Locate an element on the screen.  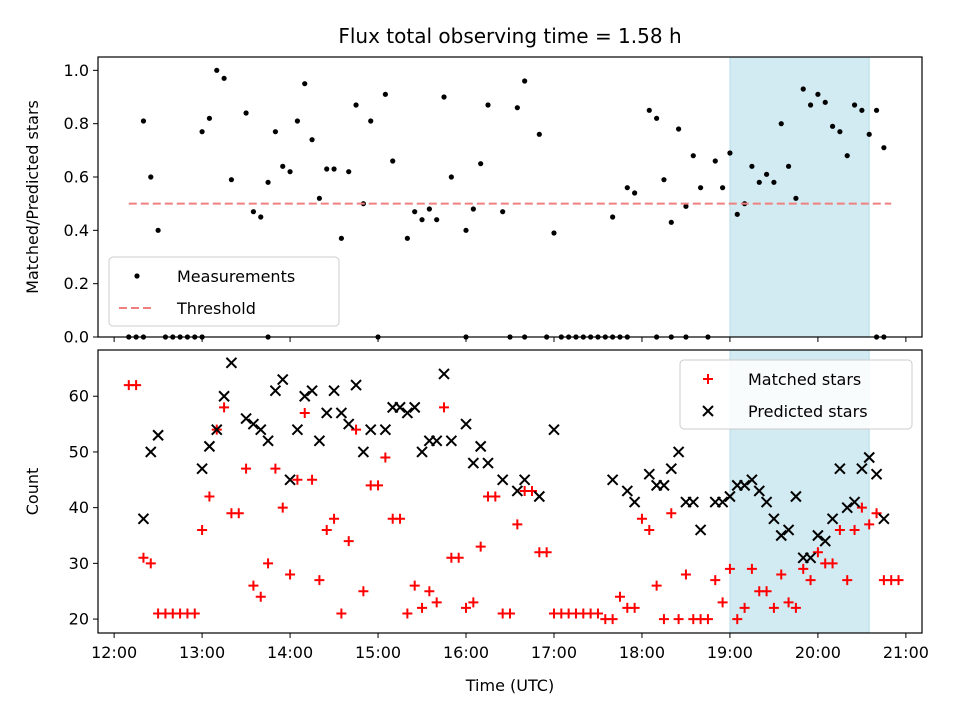
top-y-axis-label: Matched/Predicted stars is located at coordinates (32, 197).